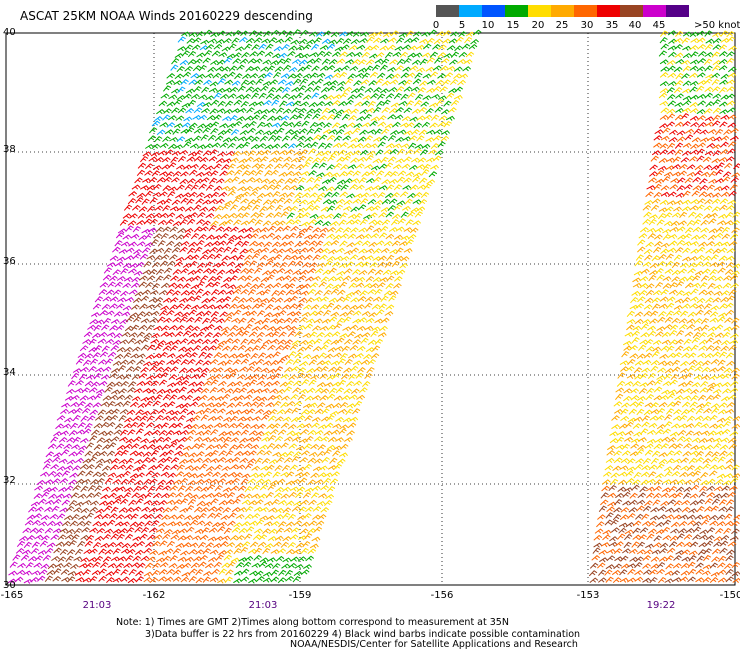 Image resolution: width=740 pixels, height=650 pixels. Describe the element at coordinates (9, 372) in the screenshot. I see `lat-label-34: 34` at that location.